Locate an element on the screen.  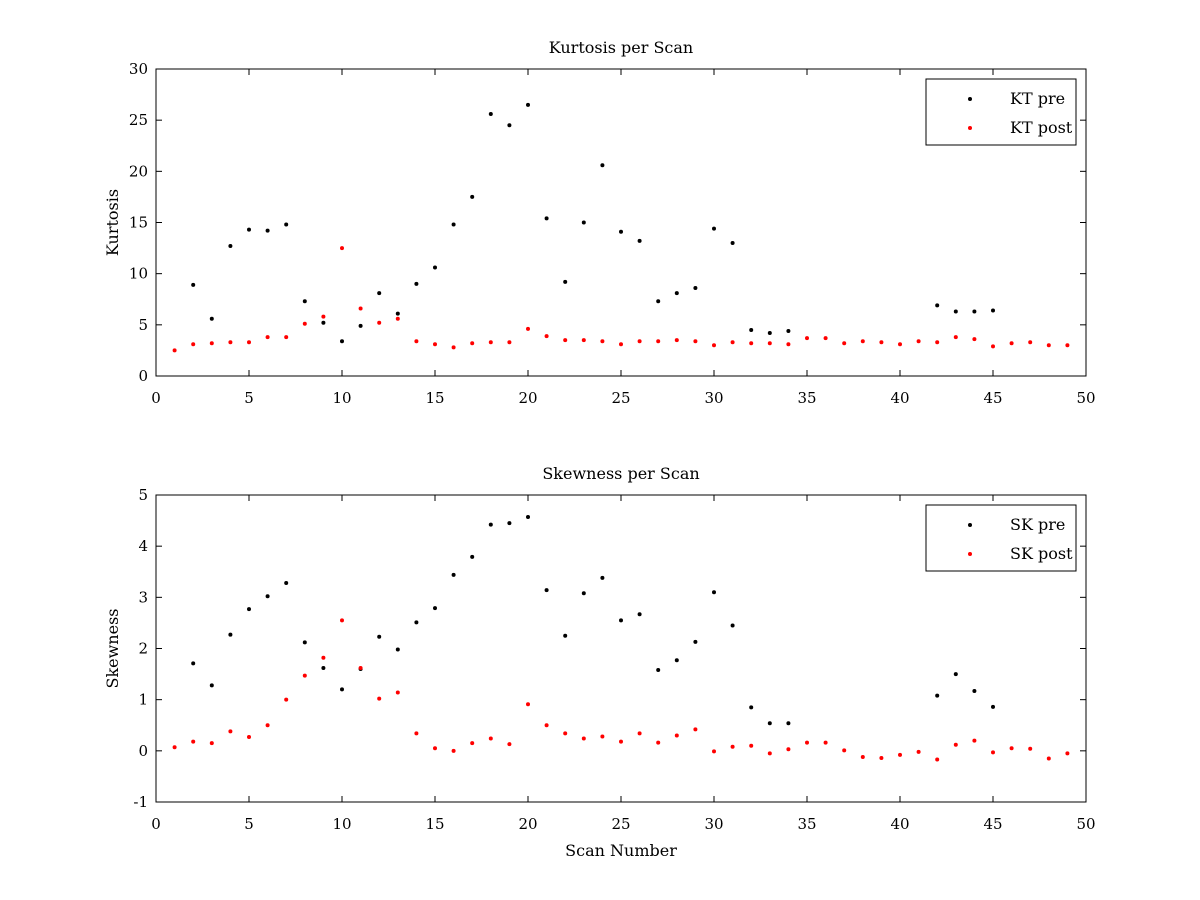
skewness-y-tick-label: 5 is located at coordinates (143, 495).